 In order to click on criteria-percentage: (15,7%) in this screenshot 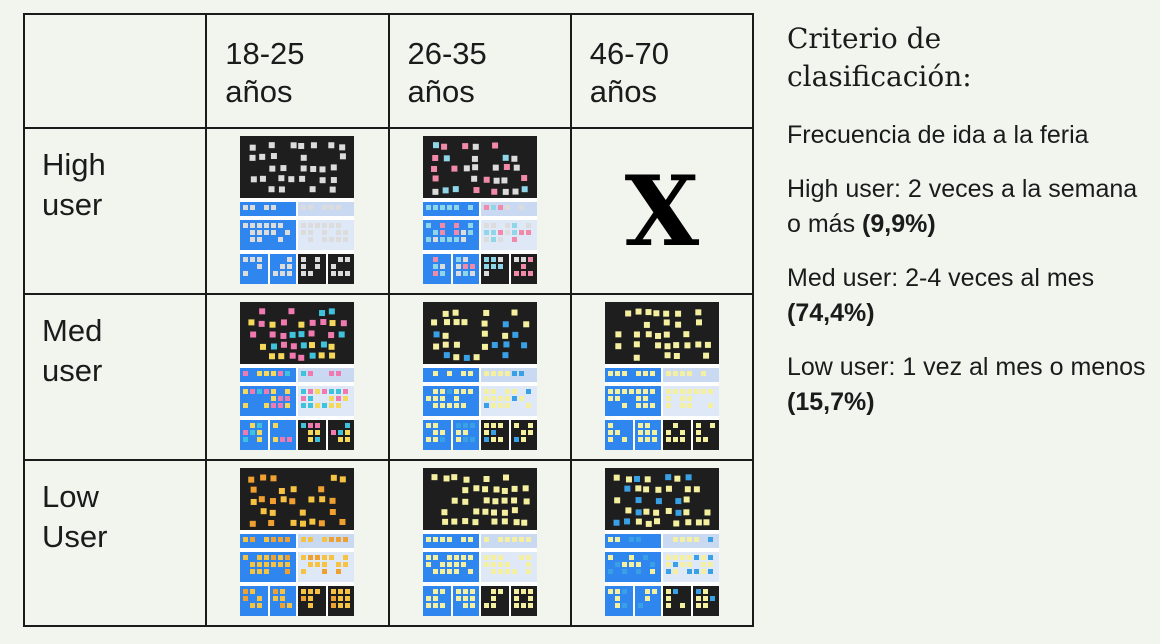, I will do `click(831, 402)`.